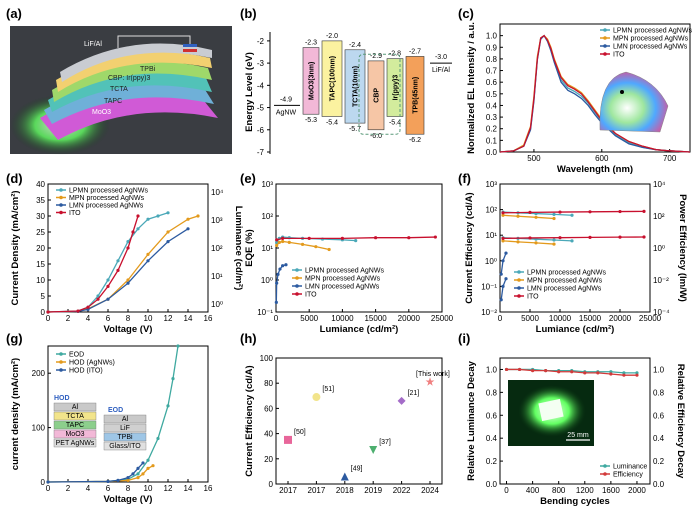 The height and width of the screenshot is (517, 700). I want to click on y-tick-label: 10⁰, so click(267, 280).